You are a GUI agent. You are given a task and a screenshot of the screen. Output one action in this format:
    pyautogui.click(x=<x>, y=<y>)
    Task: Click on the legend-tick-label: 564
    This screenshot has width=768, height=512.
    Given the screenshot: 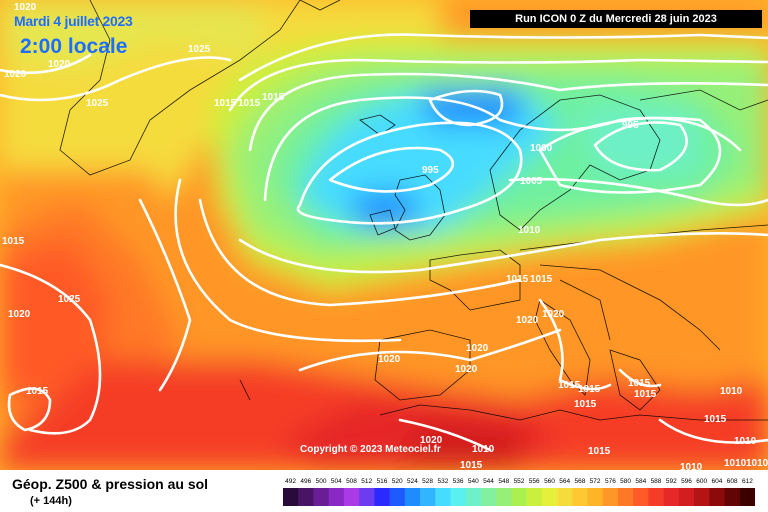 What is the action you would take?
    pyautogui.click(x=564, y=481)
    